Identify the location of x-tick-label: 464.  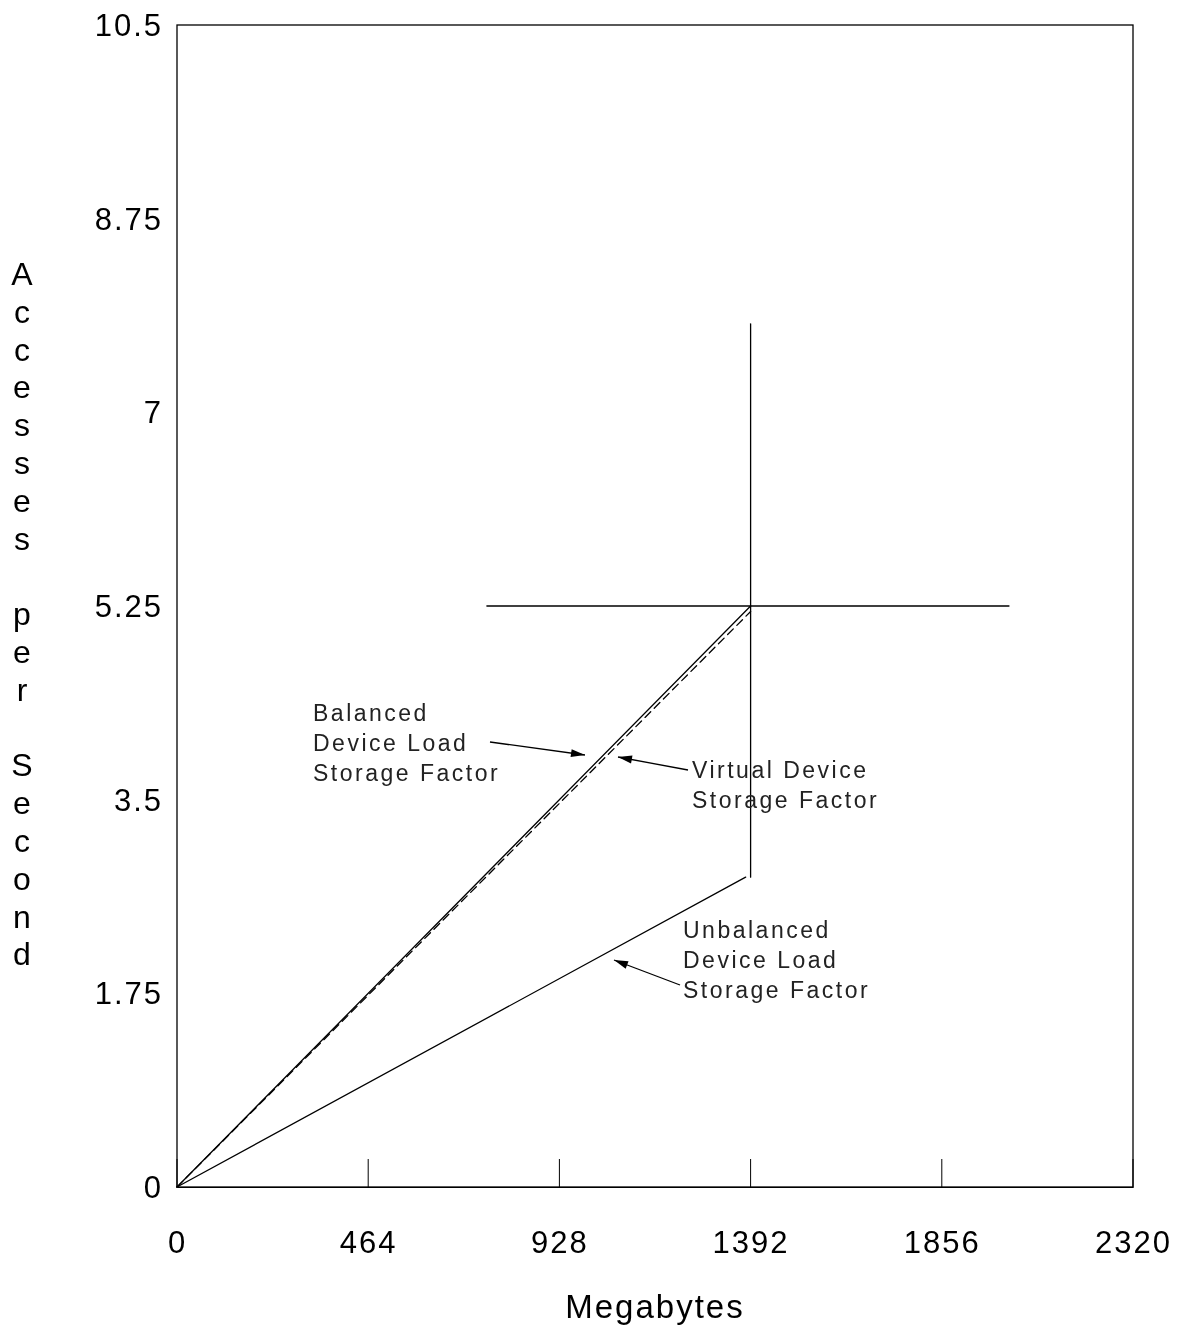
(368, 1243).